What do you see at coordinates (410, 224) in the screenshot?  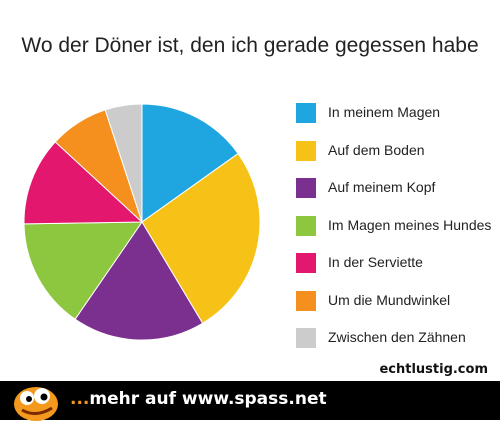 I see `legend-label: Im Magen meines Hundes` at bounding box center [410, 224].